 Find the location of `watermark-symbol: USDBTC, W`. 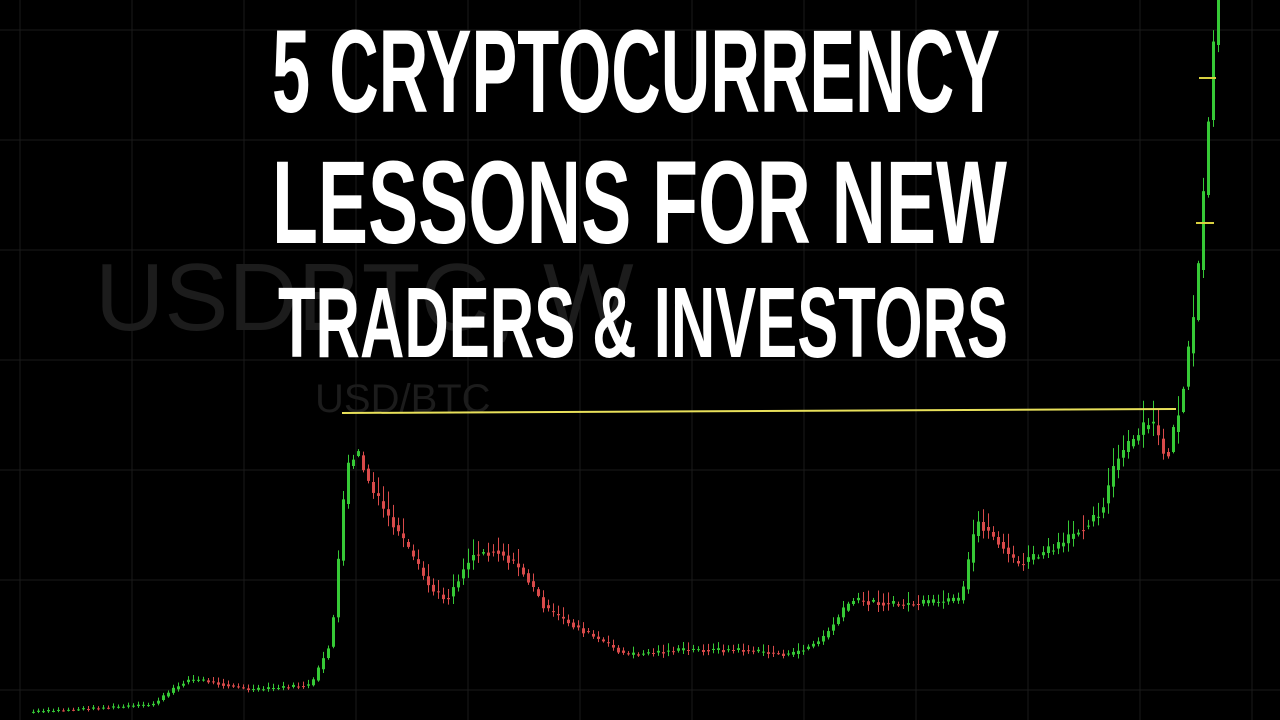

watermark-symbol: USDBTC, W is located at coordinates (364, 297).